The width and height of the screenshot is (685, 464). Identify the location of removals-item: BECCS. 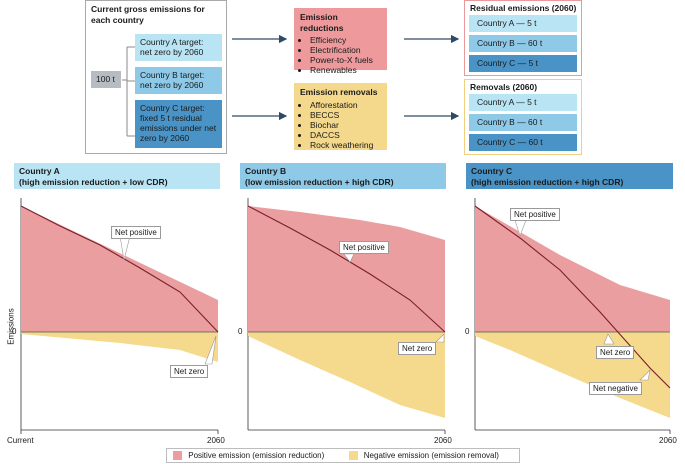
(345, 115).